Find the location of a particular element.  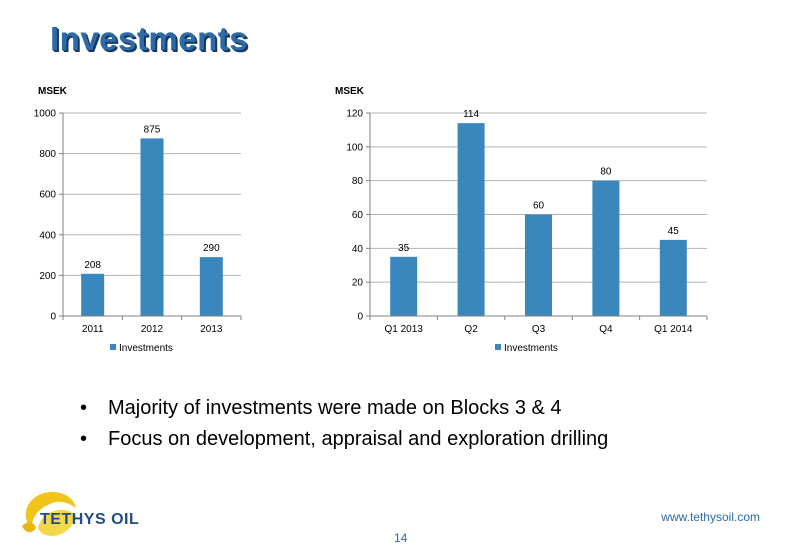

page-number: 14 is located at coordinates (401, 538).